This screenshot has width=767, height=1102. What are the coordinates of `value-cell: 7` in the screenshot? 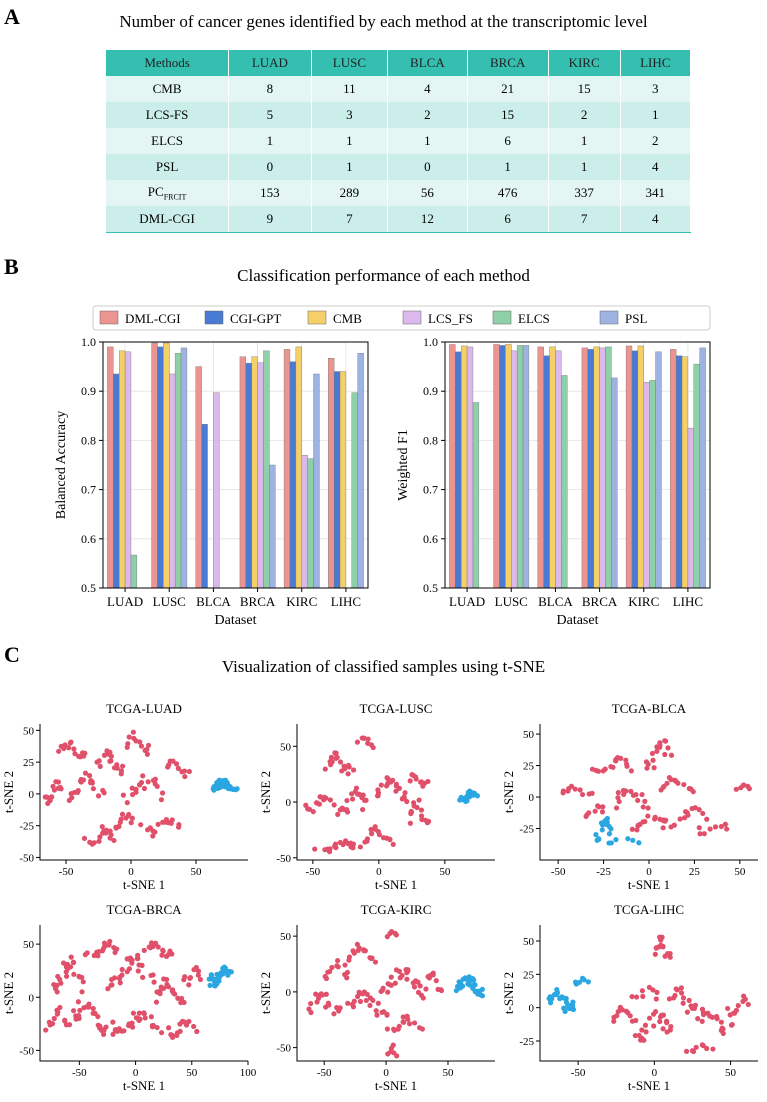 It's located at (350, 219).